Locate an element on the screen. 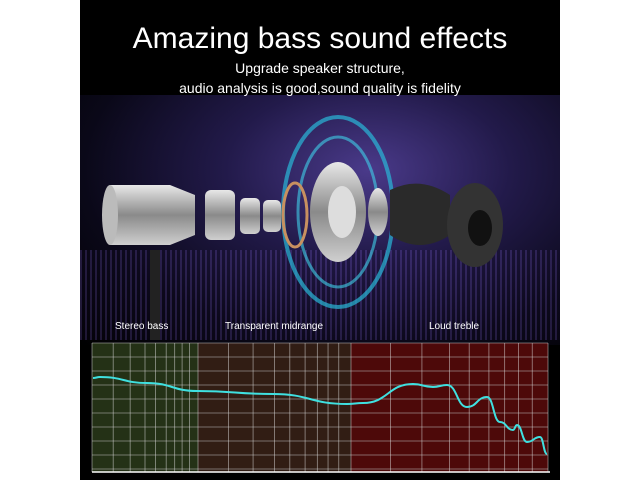 The width and height of the screenshot is (640, 480). nozzle is located at coordinates (420, 214).